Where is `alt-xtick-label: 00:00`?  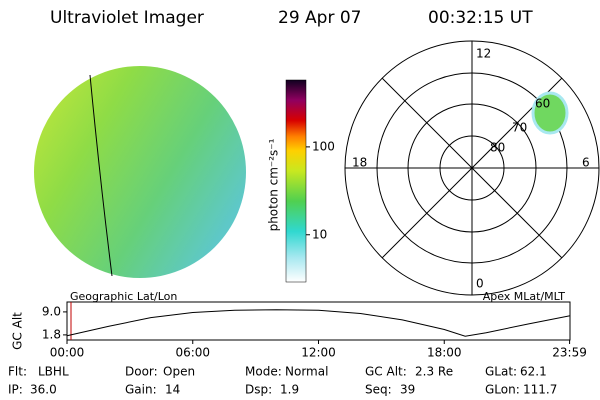 alt-xtick-label: 00:00 is located at coordinates (67, 353).